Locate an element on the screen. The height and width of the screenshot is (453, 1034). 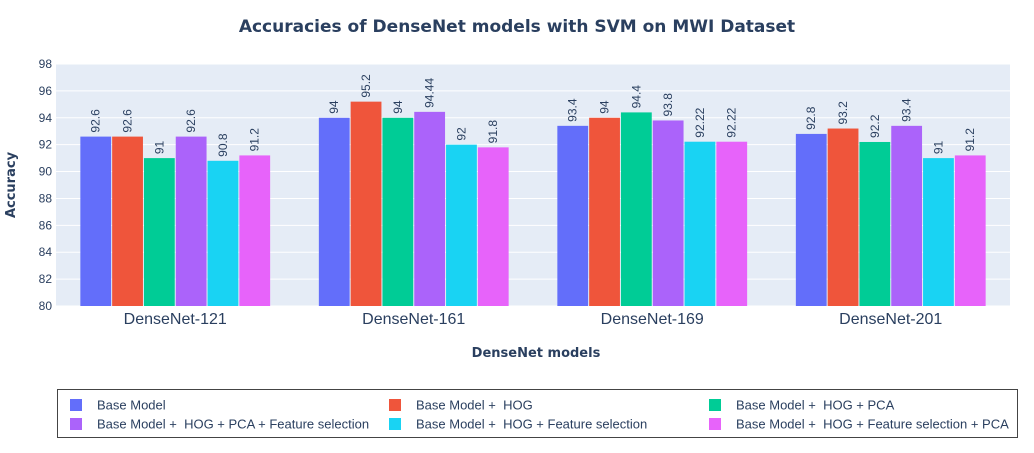
y-tick-label: 98 is located at coordinates (46, 64).